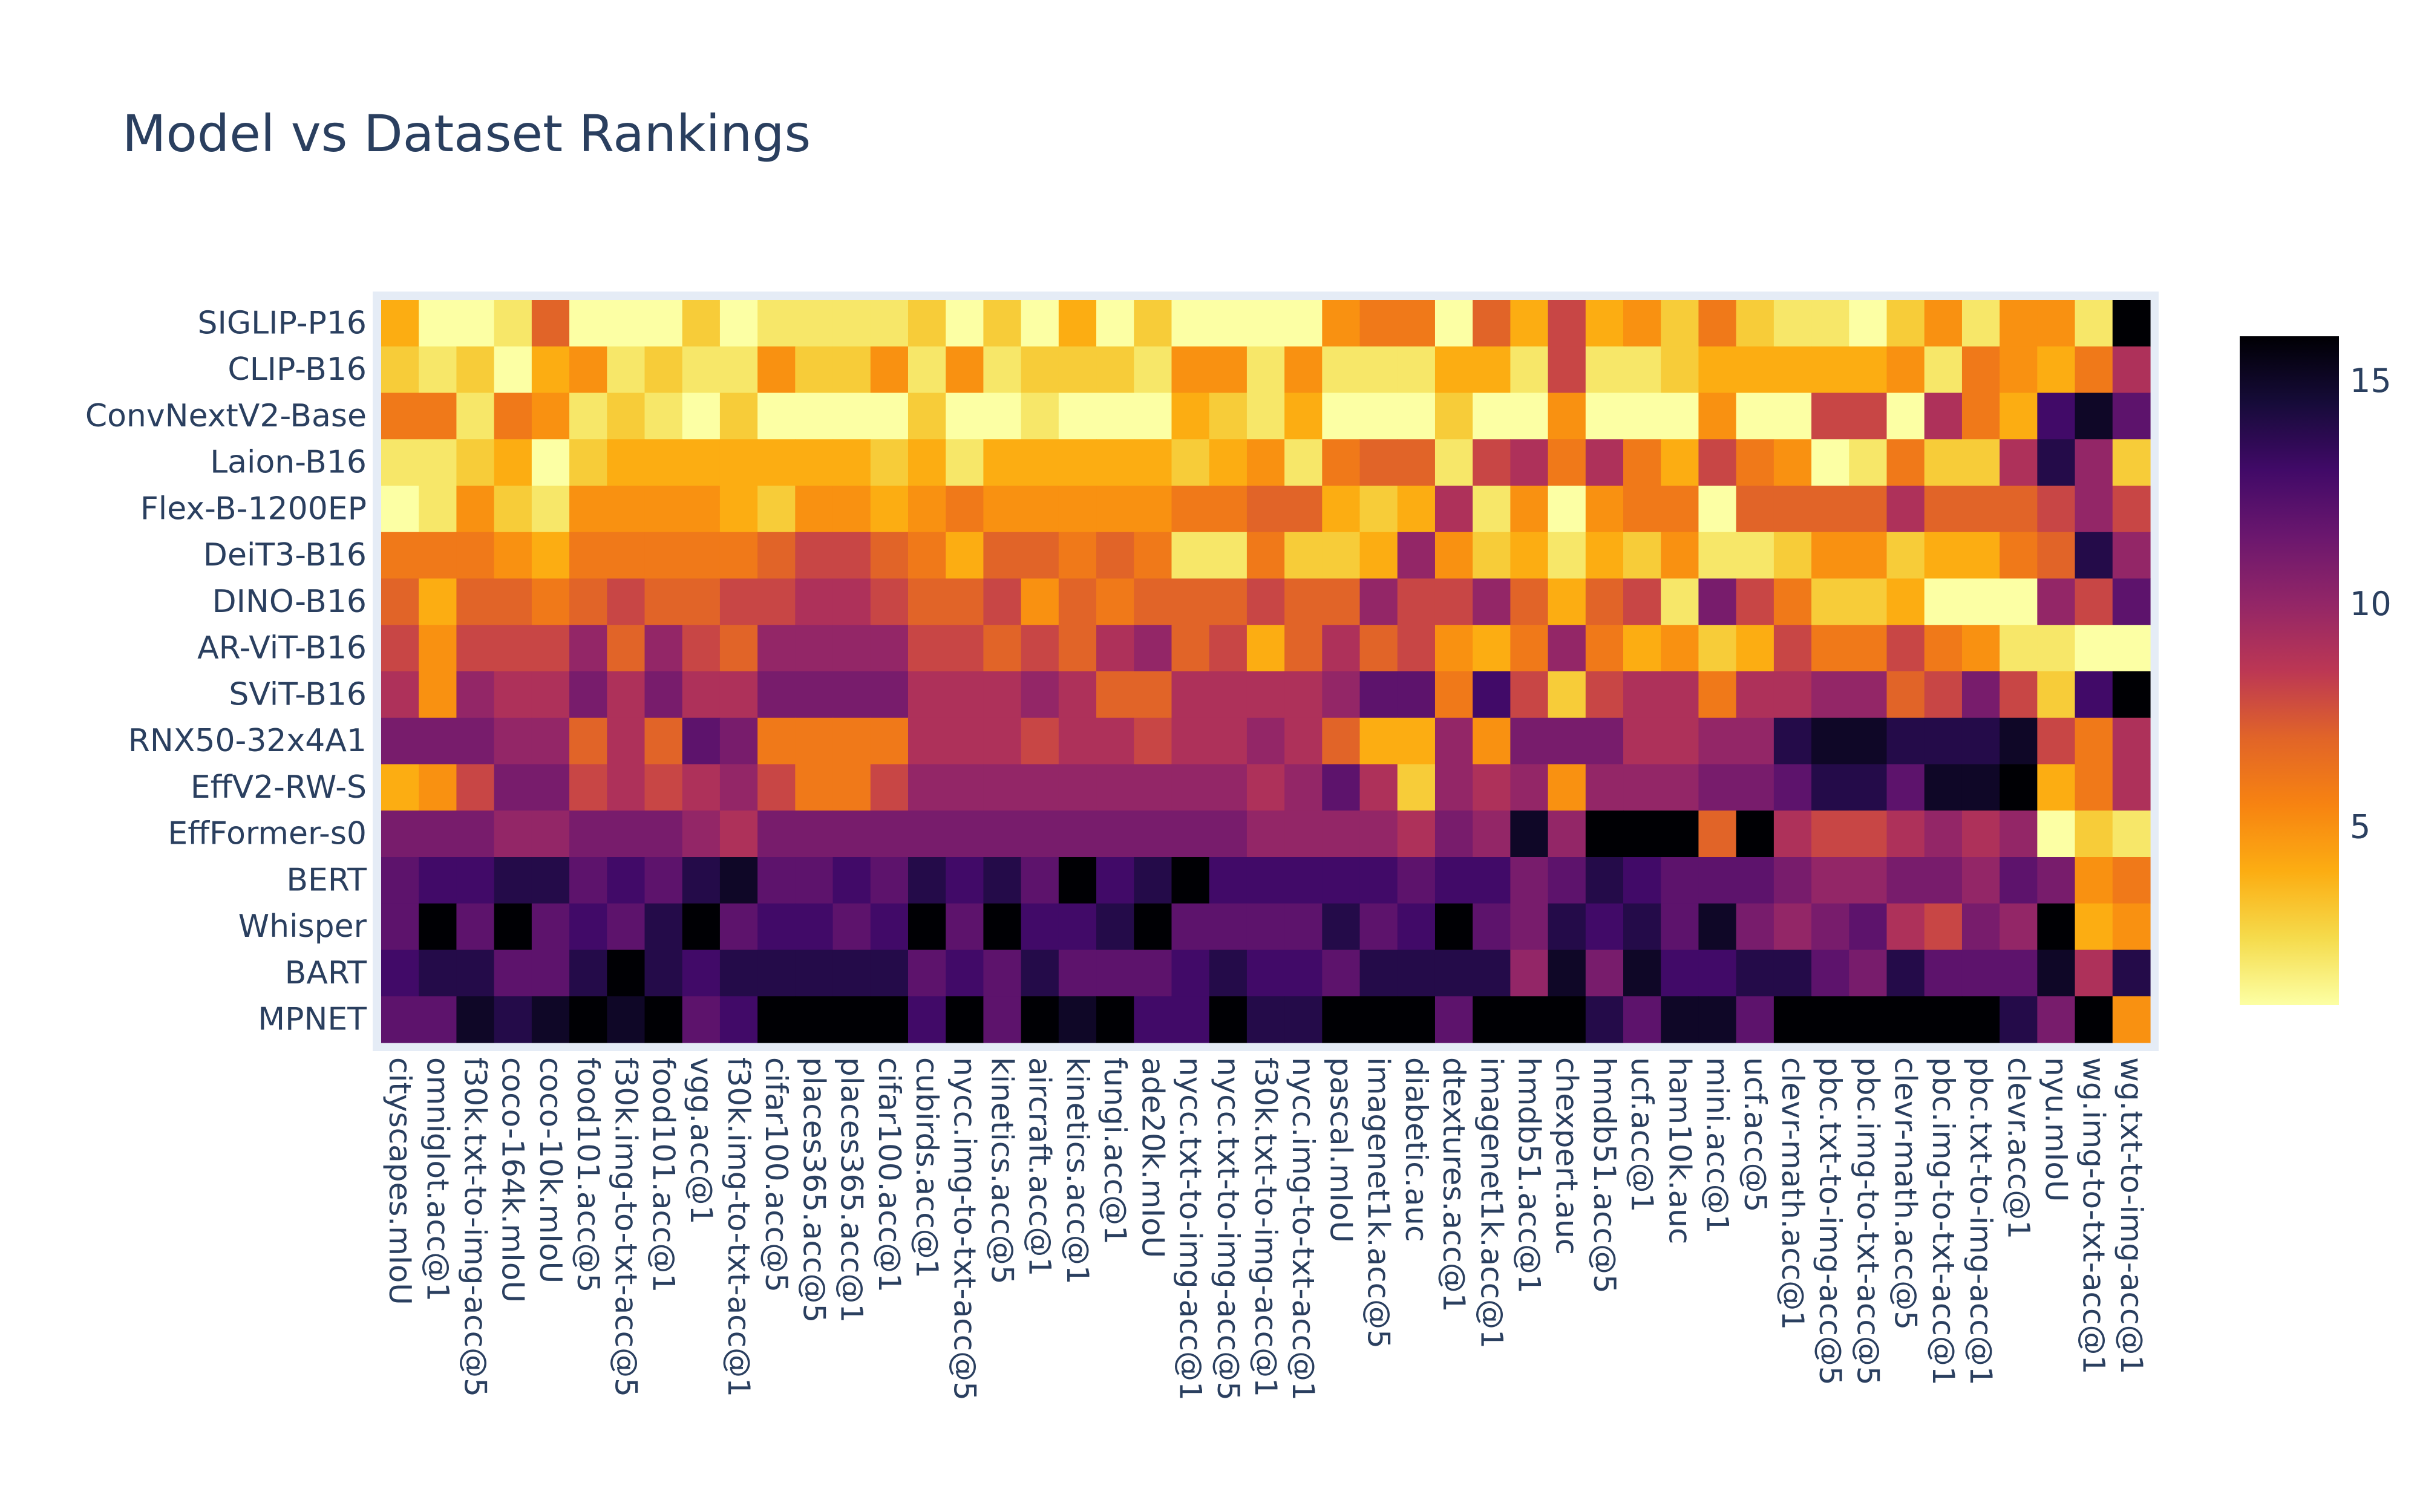 The image size is (2420, 1512). I want to click on colorbar-ticks: 5 10 15, so click(2371, 604).